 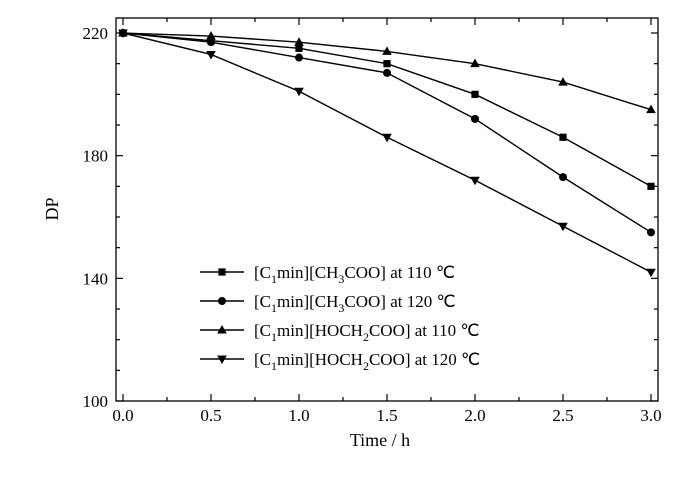 What do you see at coordinates (52, 208) in the screenshot?
I see `y-axis-title: DP` at bounding box center [52, 208].